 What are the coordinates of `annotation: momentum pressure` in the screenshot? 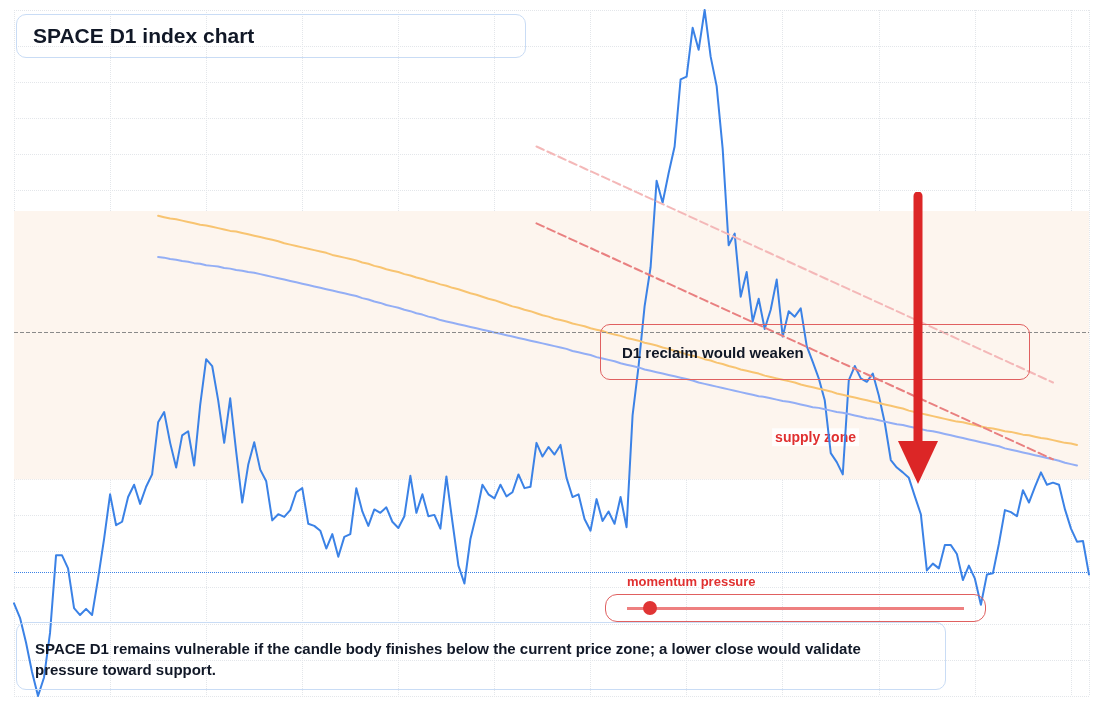 It's located at (691, 581).